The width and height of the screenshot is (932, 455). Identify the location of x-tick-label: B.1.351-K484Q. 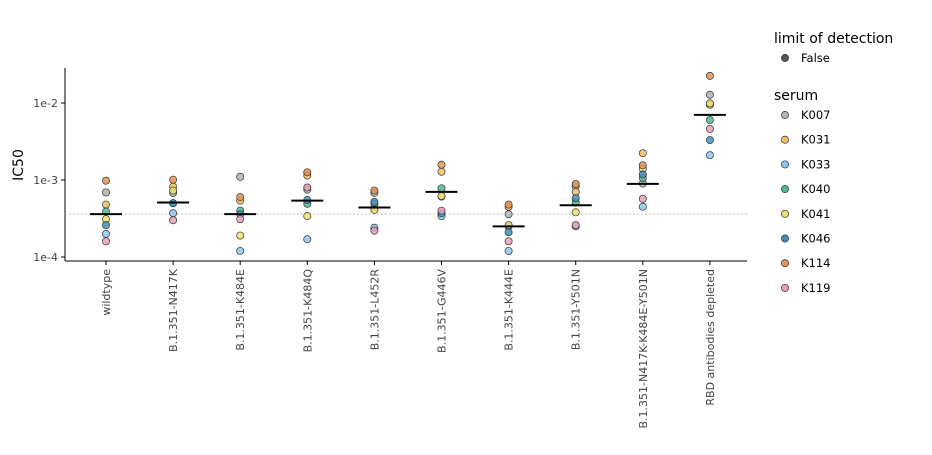
(307, 311).